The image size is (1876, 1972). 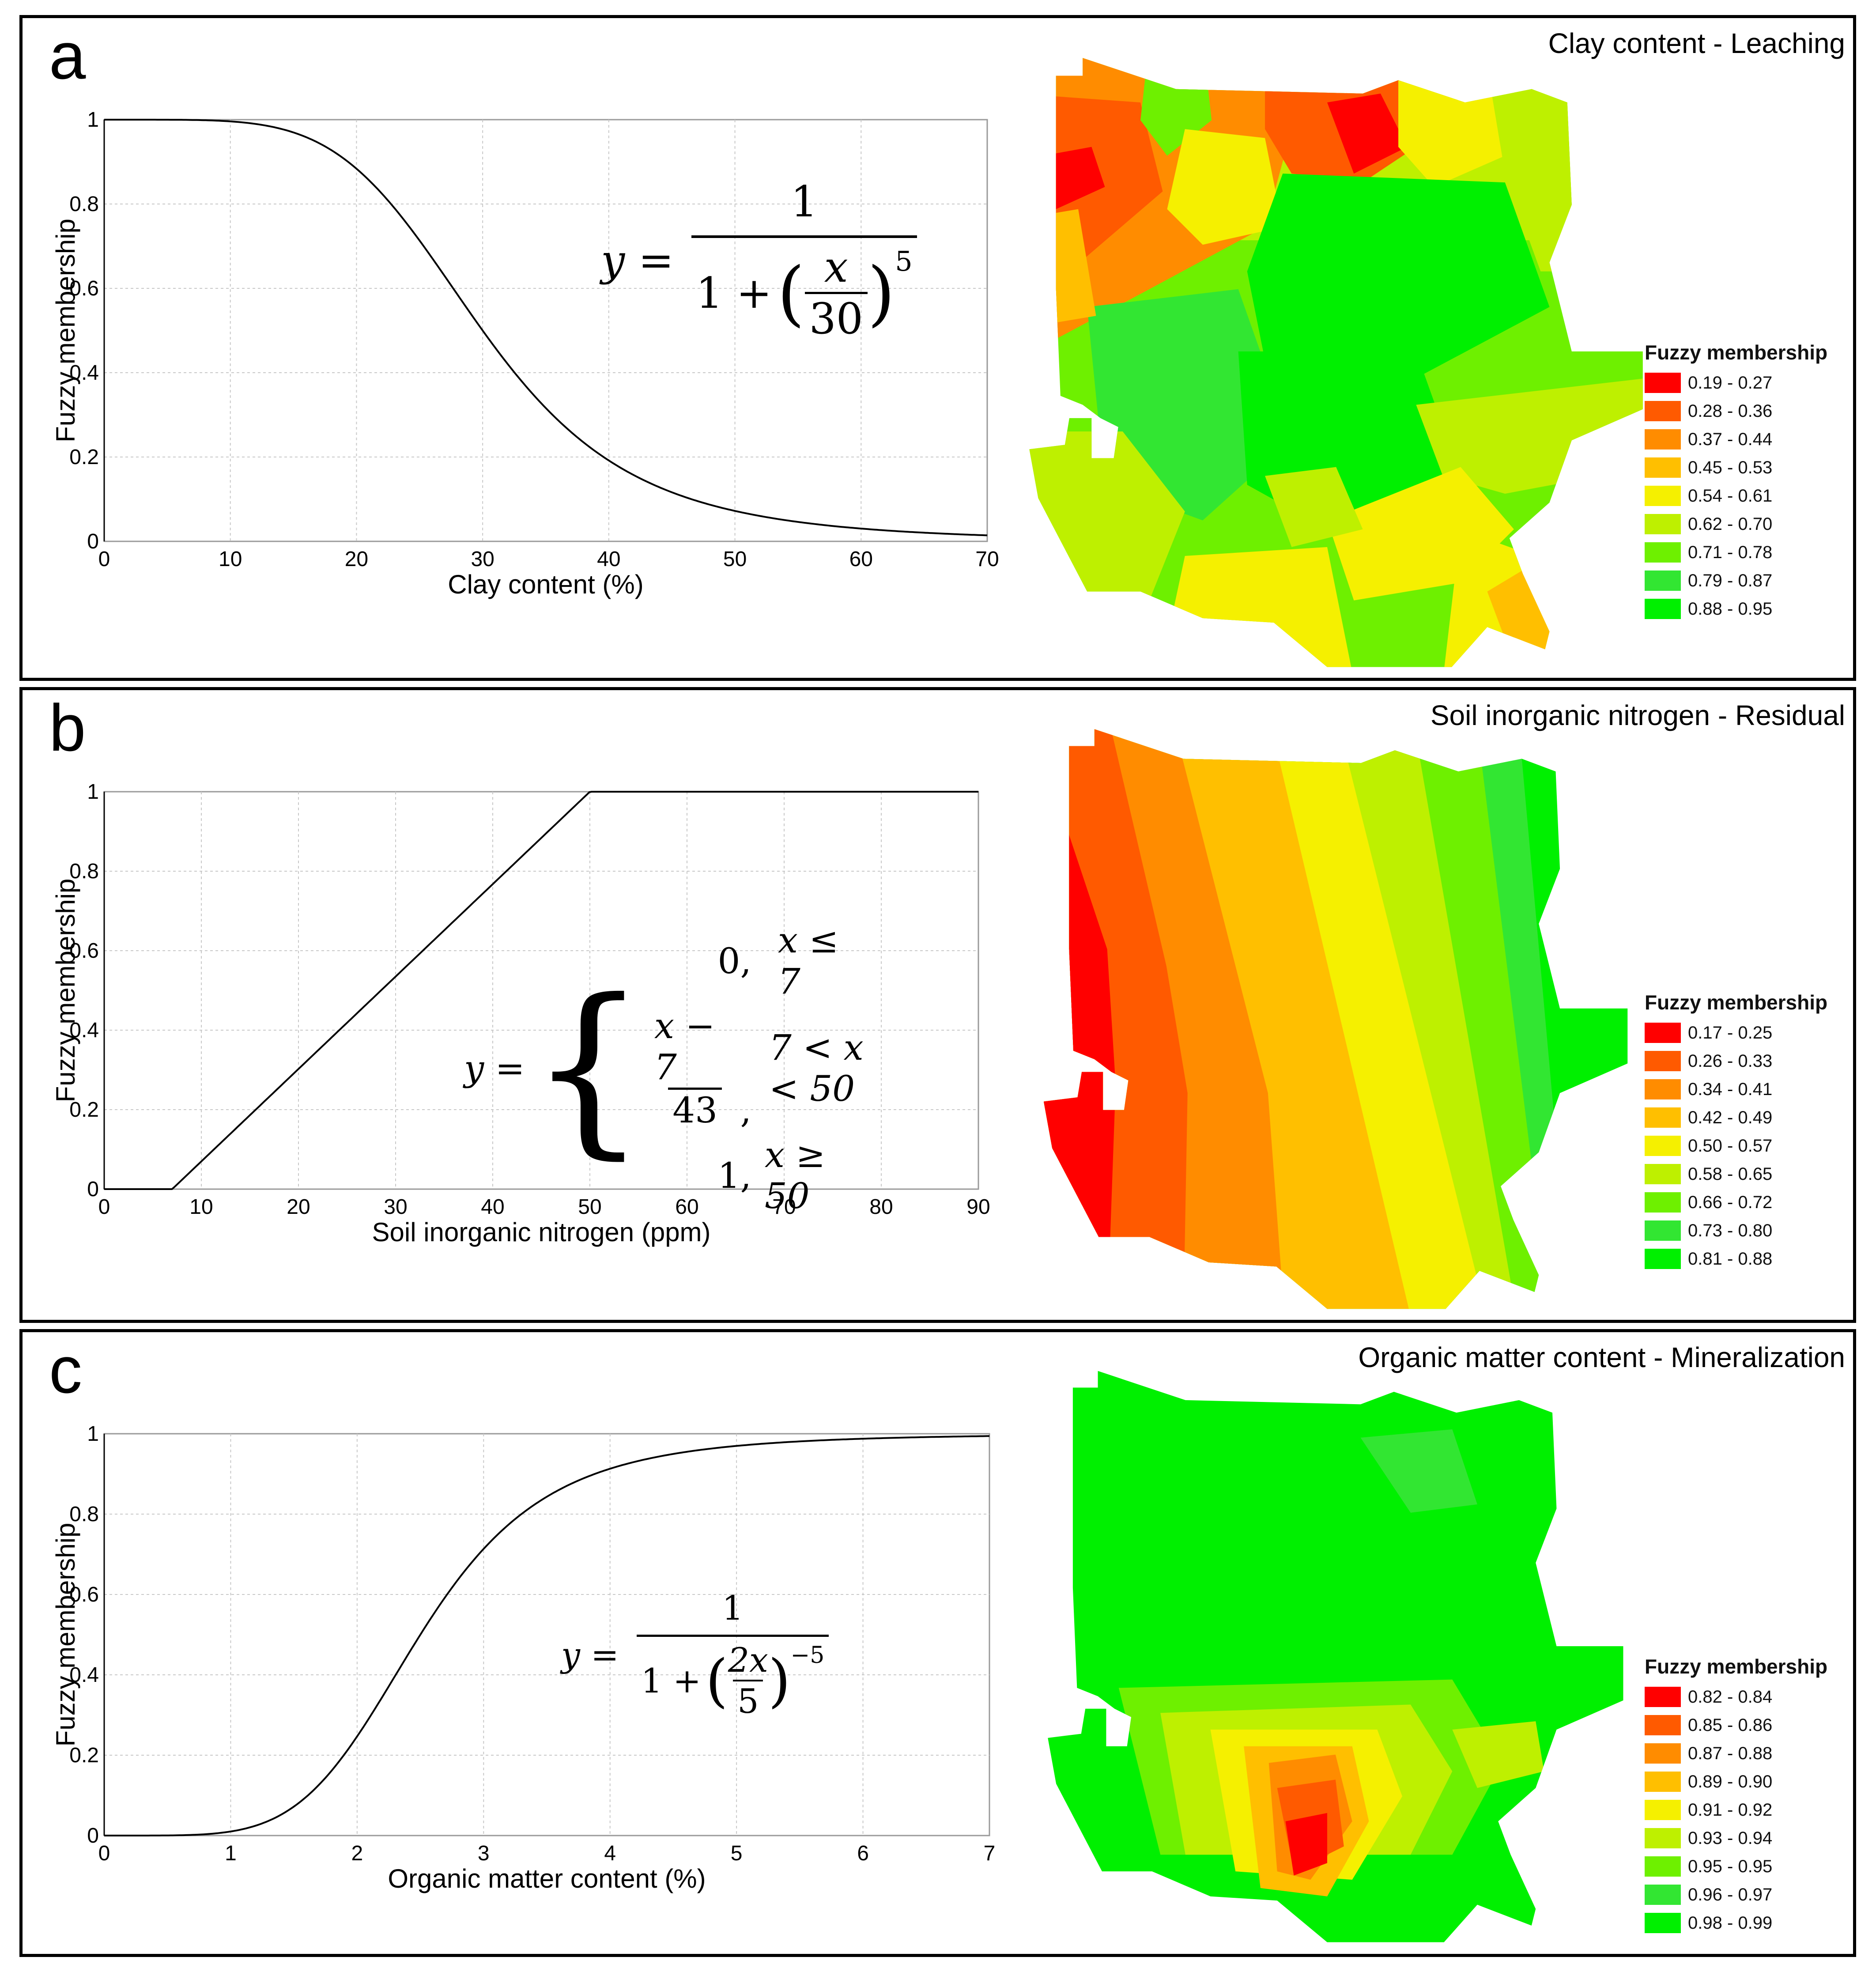 I want to click on legend-label: 0.89 - 0.90, so click(x=1730, y=1781).